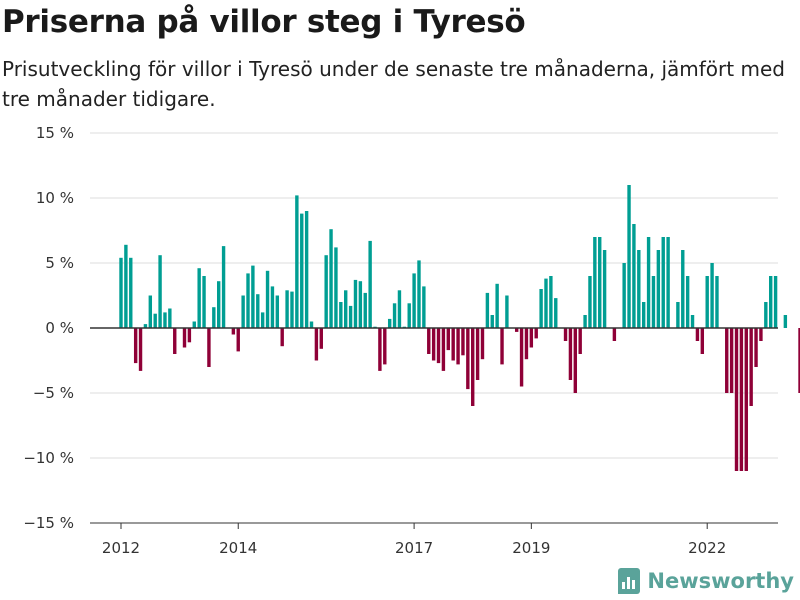 The height and width of the screenshot is (600, 800). I want to click on y-tick-label: −5 %, so click(53, 393).